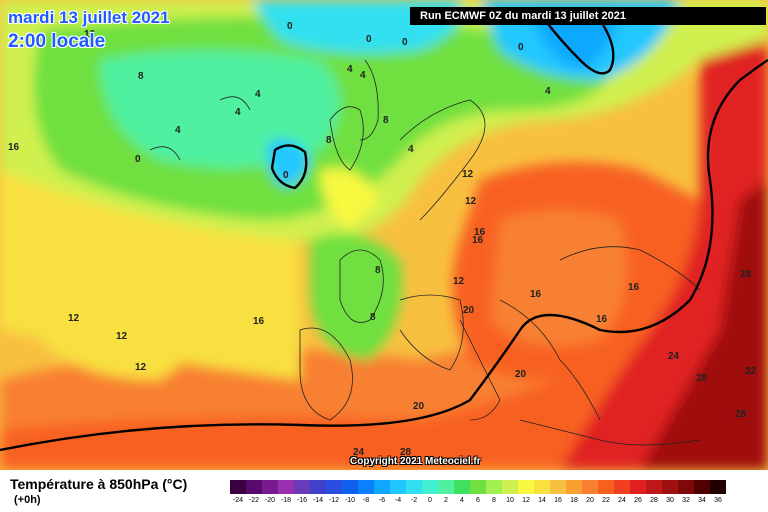 The height and width of the screenshot is (512, 768). What do you see at coordinates (286, 500) in the screenshot?
I see `scale-label: -18` at bounding box center [286, 500].